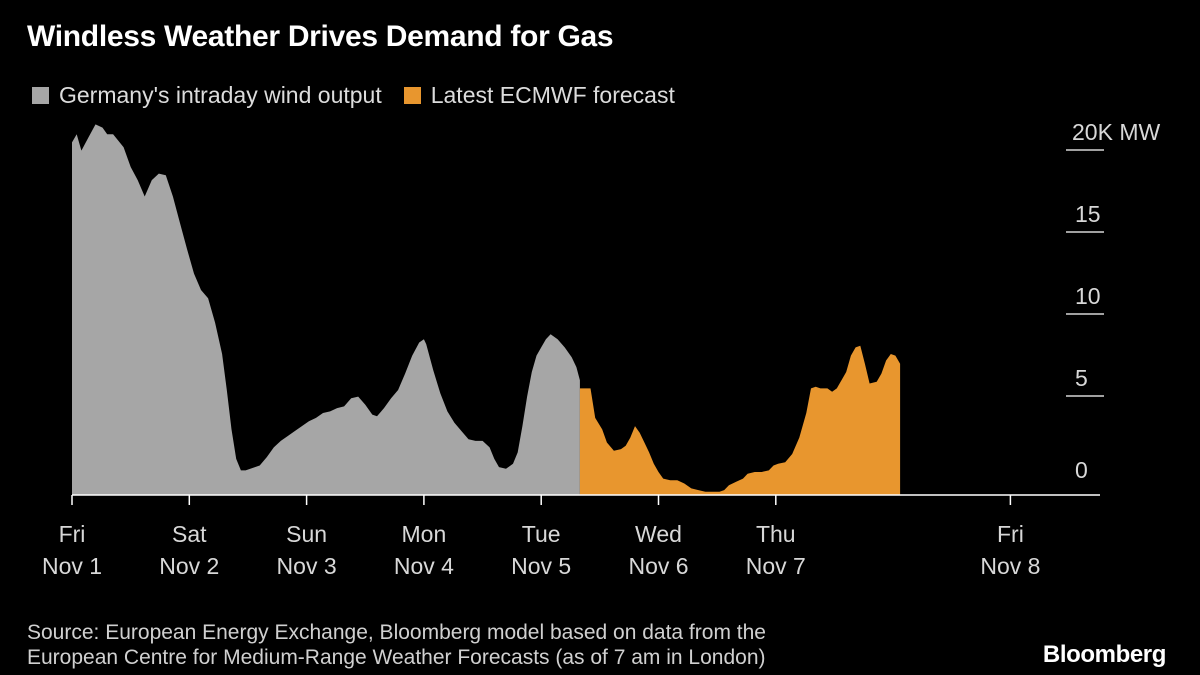 The height and width of the screenshot is (675, 1200). What do you see at coordinates (776, 534) in the screenshot?
I see `x-tick-label-day: Thu` at bounding box center [776, 534].